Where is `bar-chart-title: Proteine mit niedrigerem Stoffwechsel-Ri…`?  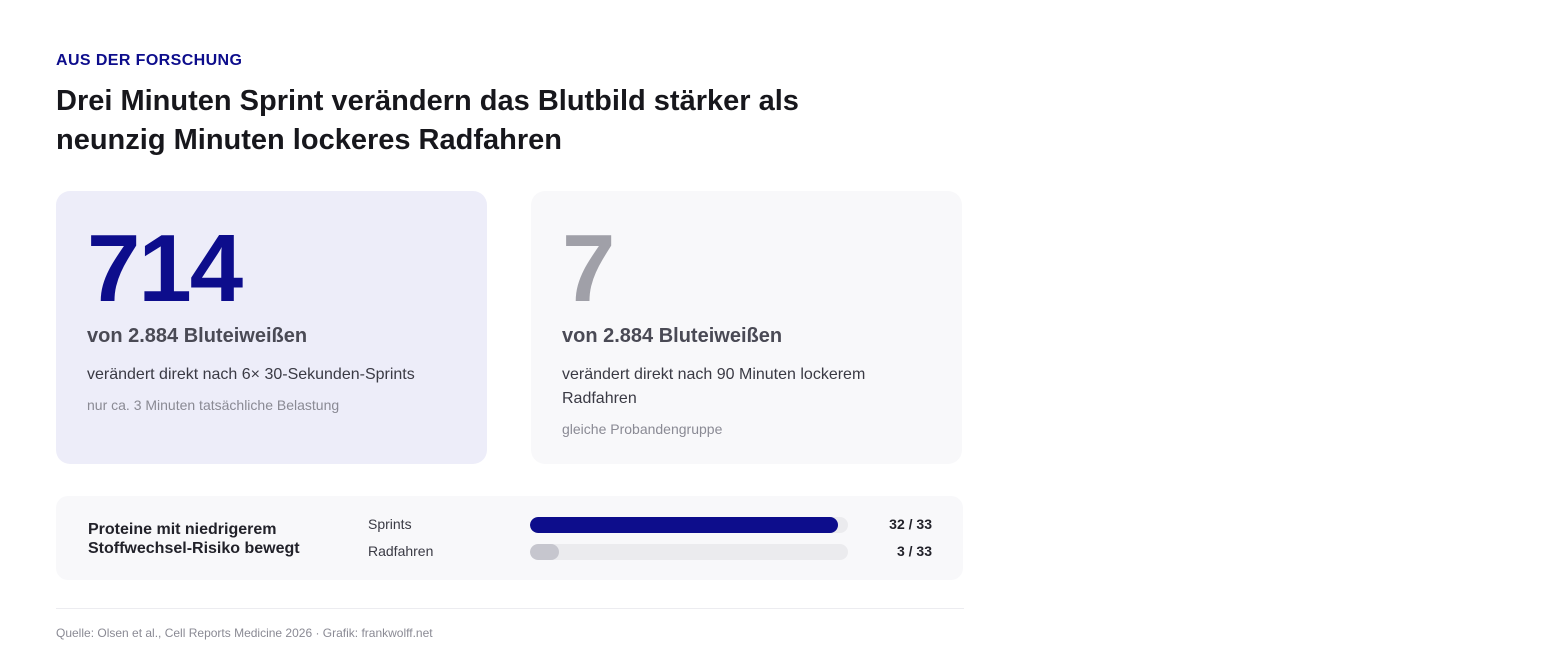 bar-chart-title: Proteine mit niedrigerem Stoffwechsel-Ri… is located at coordinates (194, 539).